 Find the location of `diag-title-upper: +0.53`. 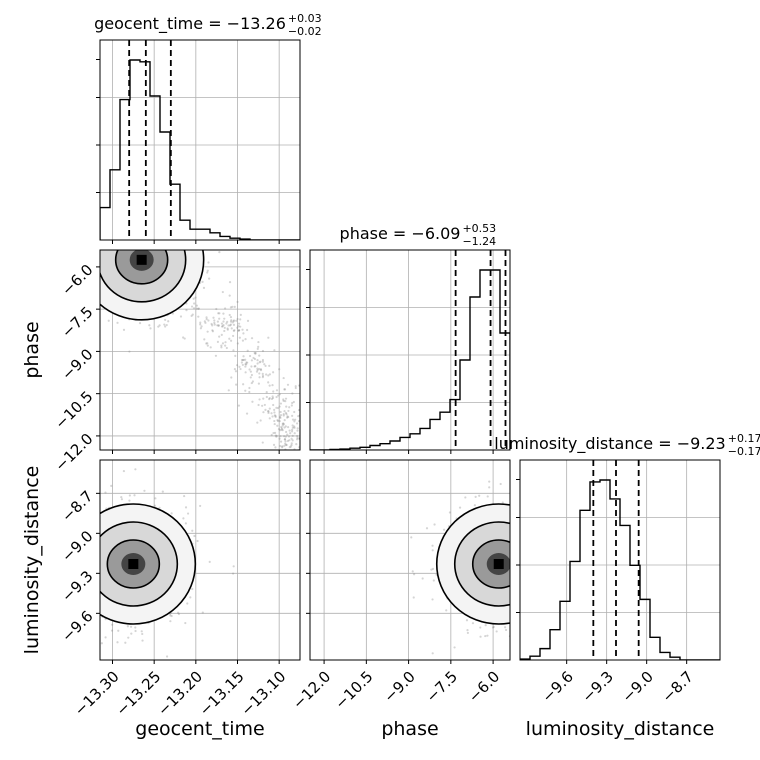

diag-title-upper: +0.53 is located at coordinates (479, 228).